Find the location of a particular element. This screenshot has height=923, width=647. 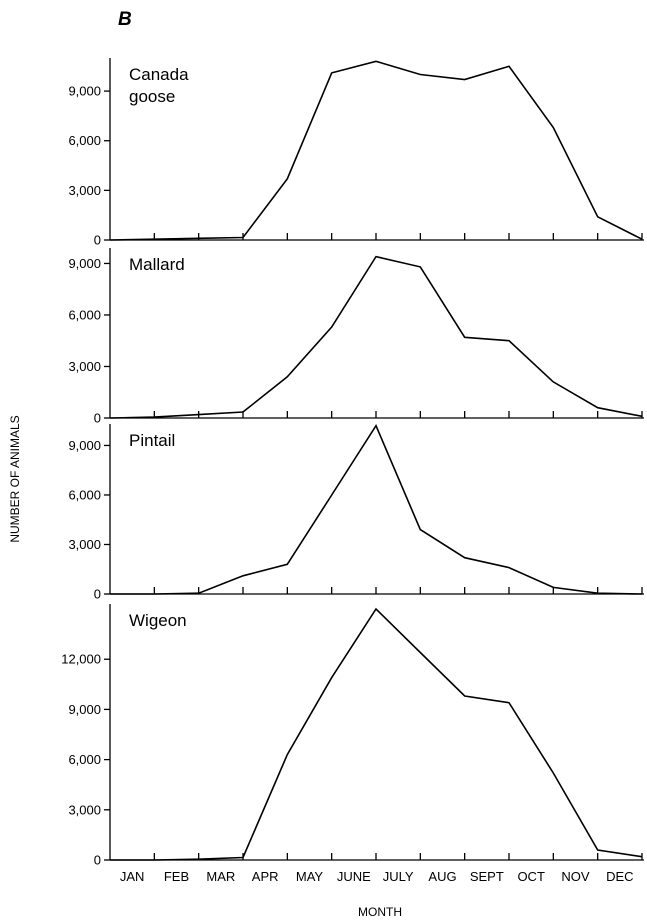

x-tick-label: MAR is located at coordinates (220, 876).